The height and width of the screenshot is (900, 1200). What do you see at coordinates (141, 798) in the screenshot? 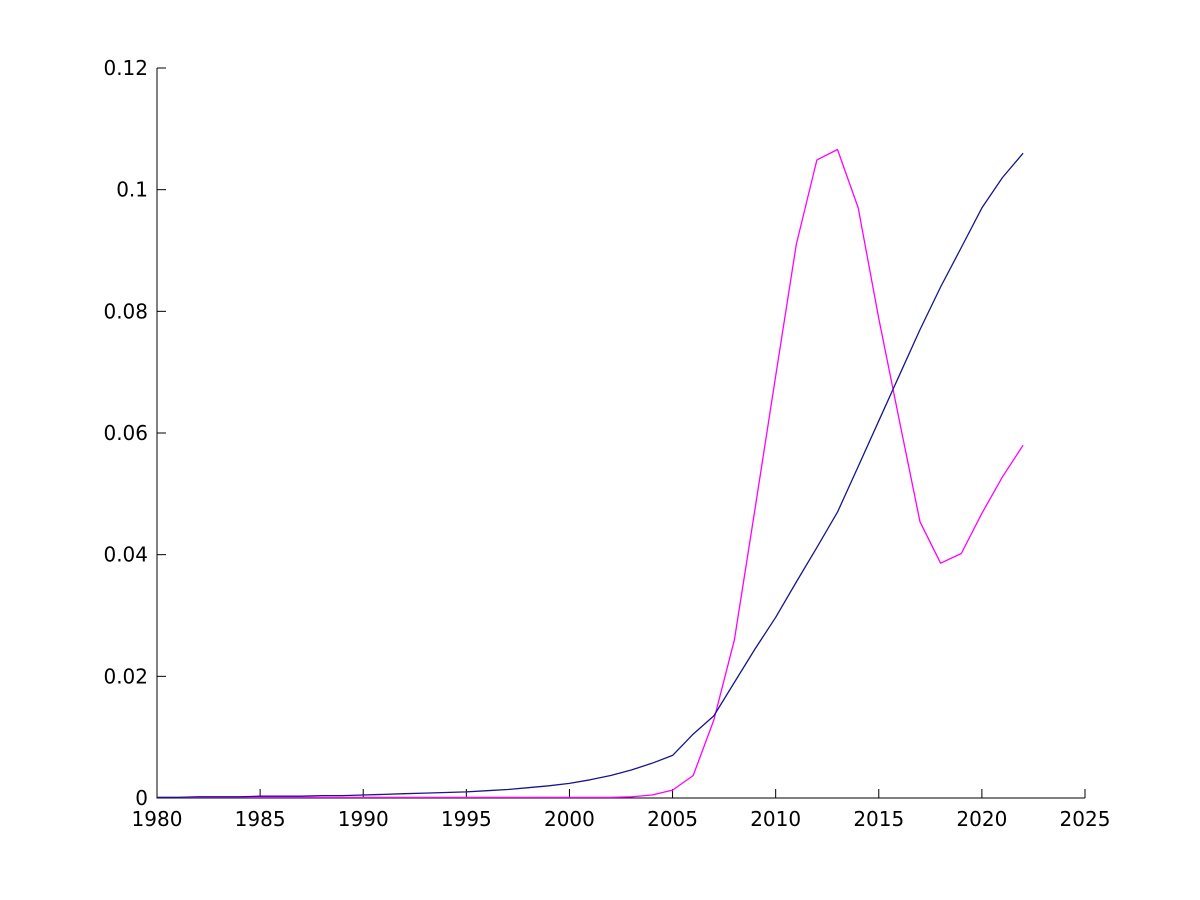
I see `y-tick-label: 0` at bounding box center [141, 798].